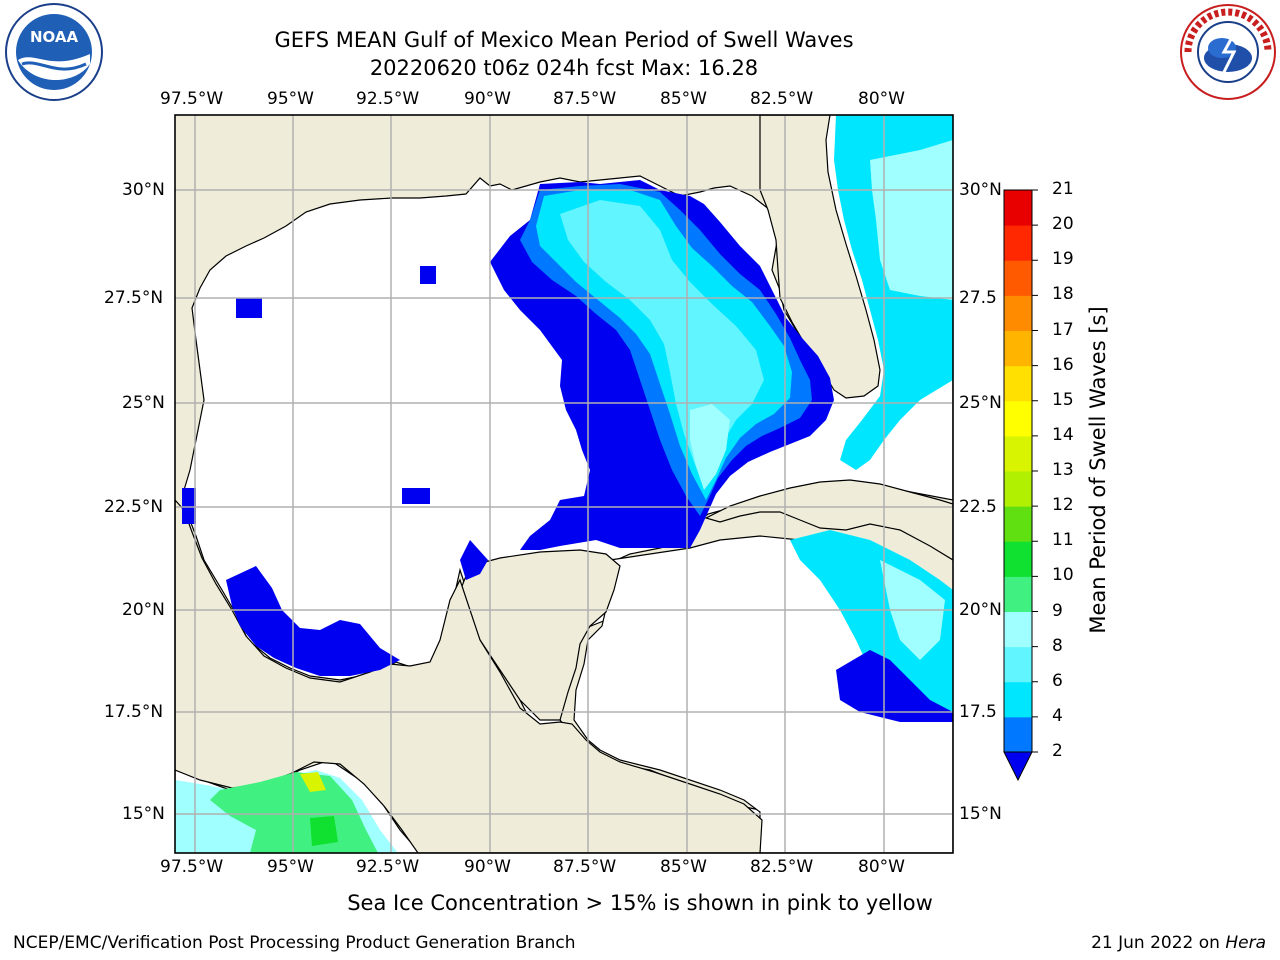  Describe the element at coordinates (54, 52) in the screenshot. I see `noaa-logo: NOAA` at that location.